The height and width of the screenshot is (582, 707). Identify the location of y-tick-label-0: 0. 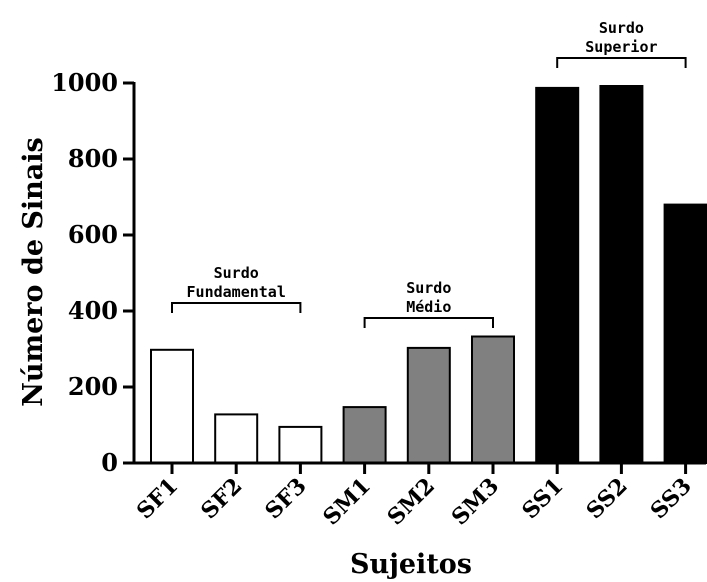
(109, 462).